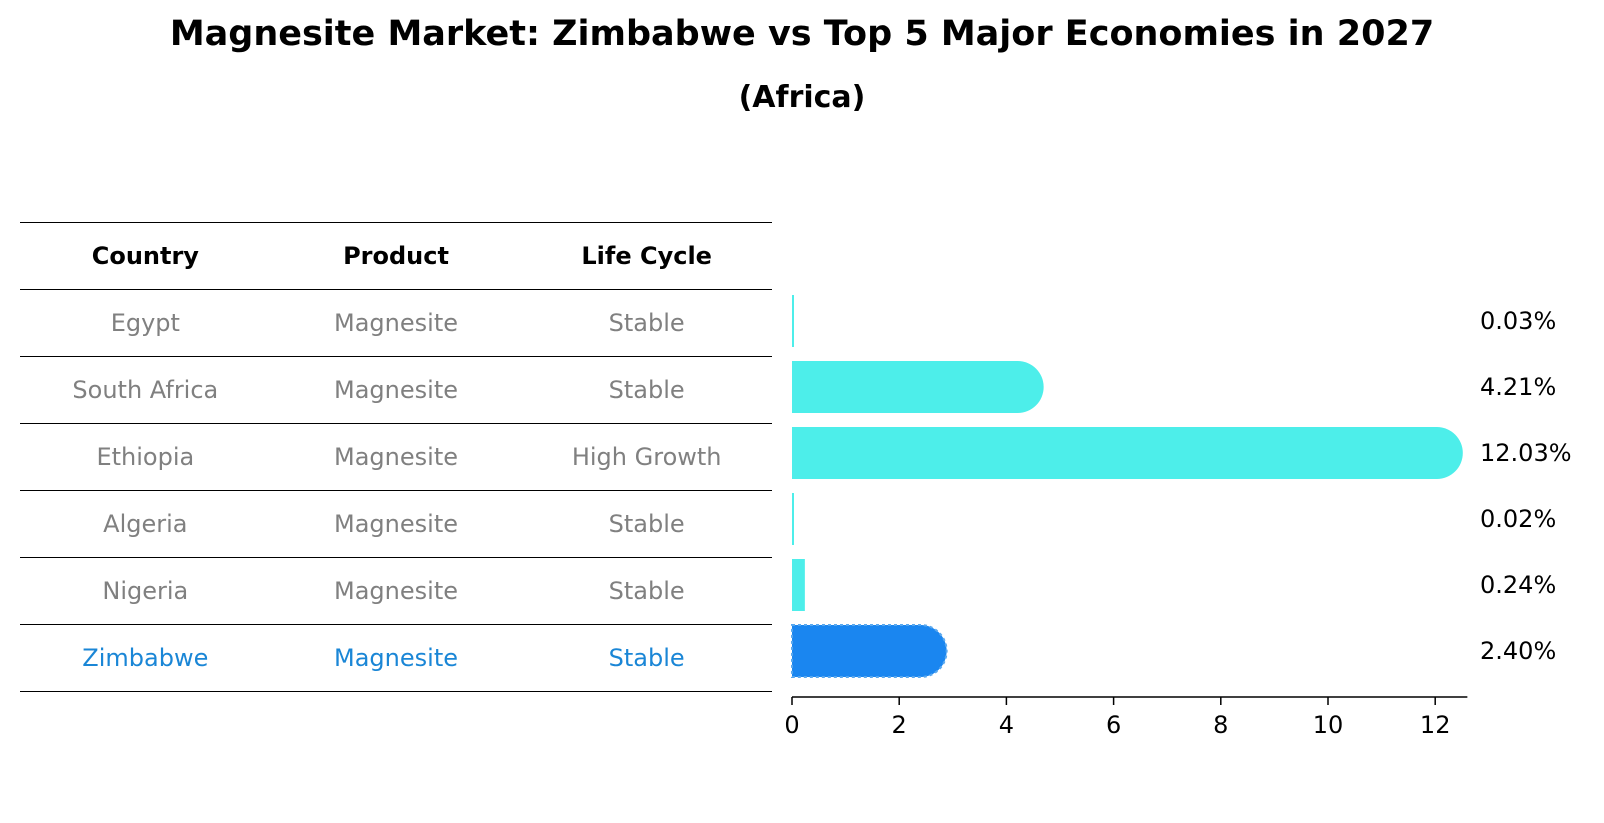  I want to click on cell-country: Nigeria, so click(145, 591).